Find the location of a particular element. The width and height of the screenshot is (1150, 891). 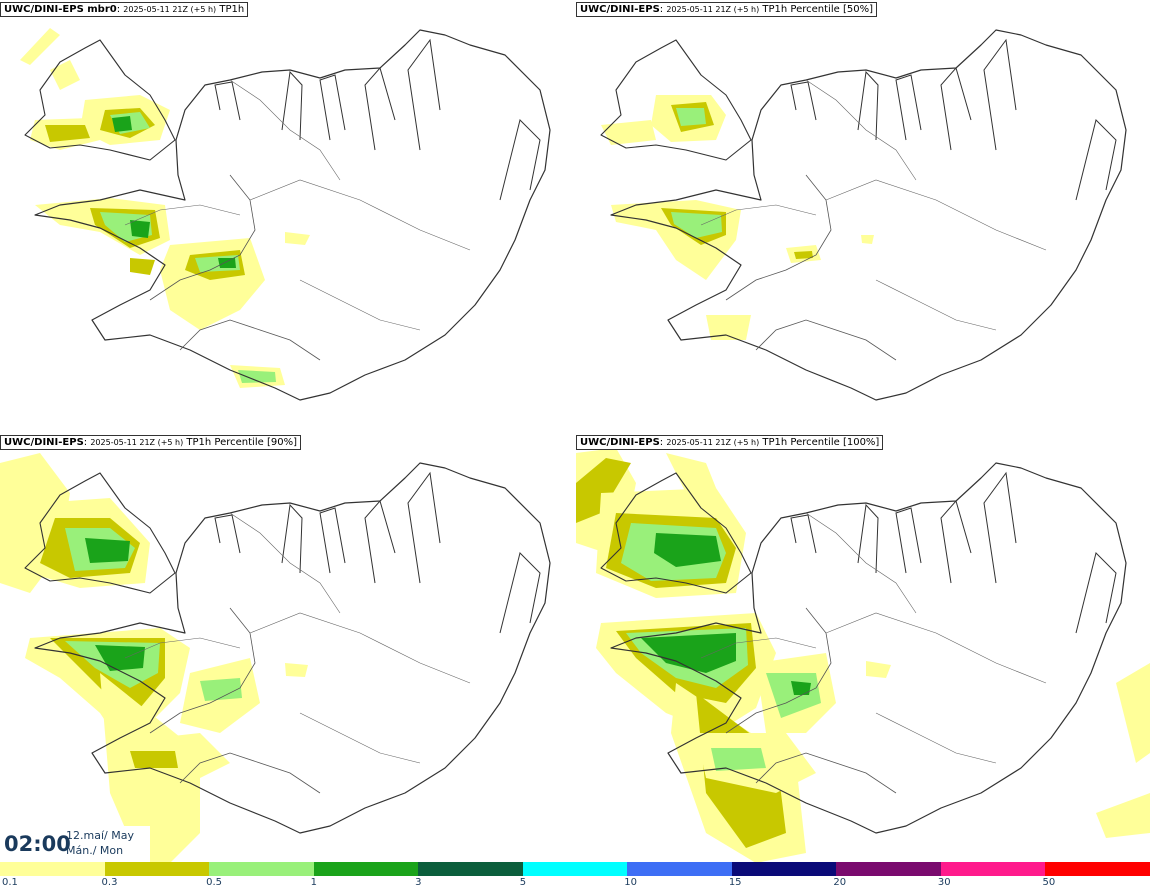

colorbar-tick-labels: 0.1 0.3 0.5 1 3 5 10 15 20 30 50 is located at coordinates (575, 884).